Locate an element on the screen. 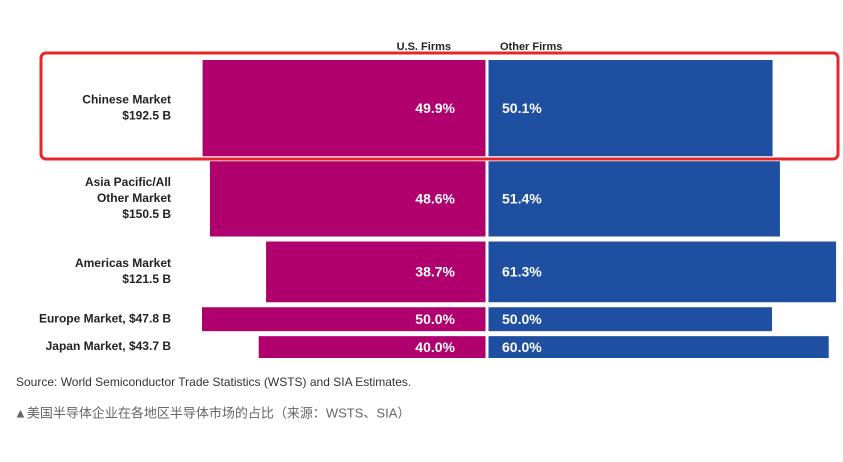  value-label: 51.4% is located at coordinates (522, 199).